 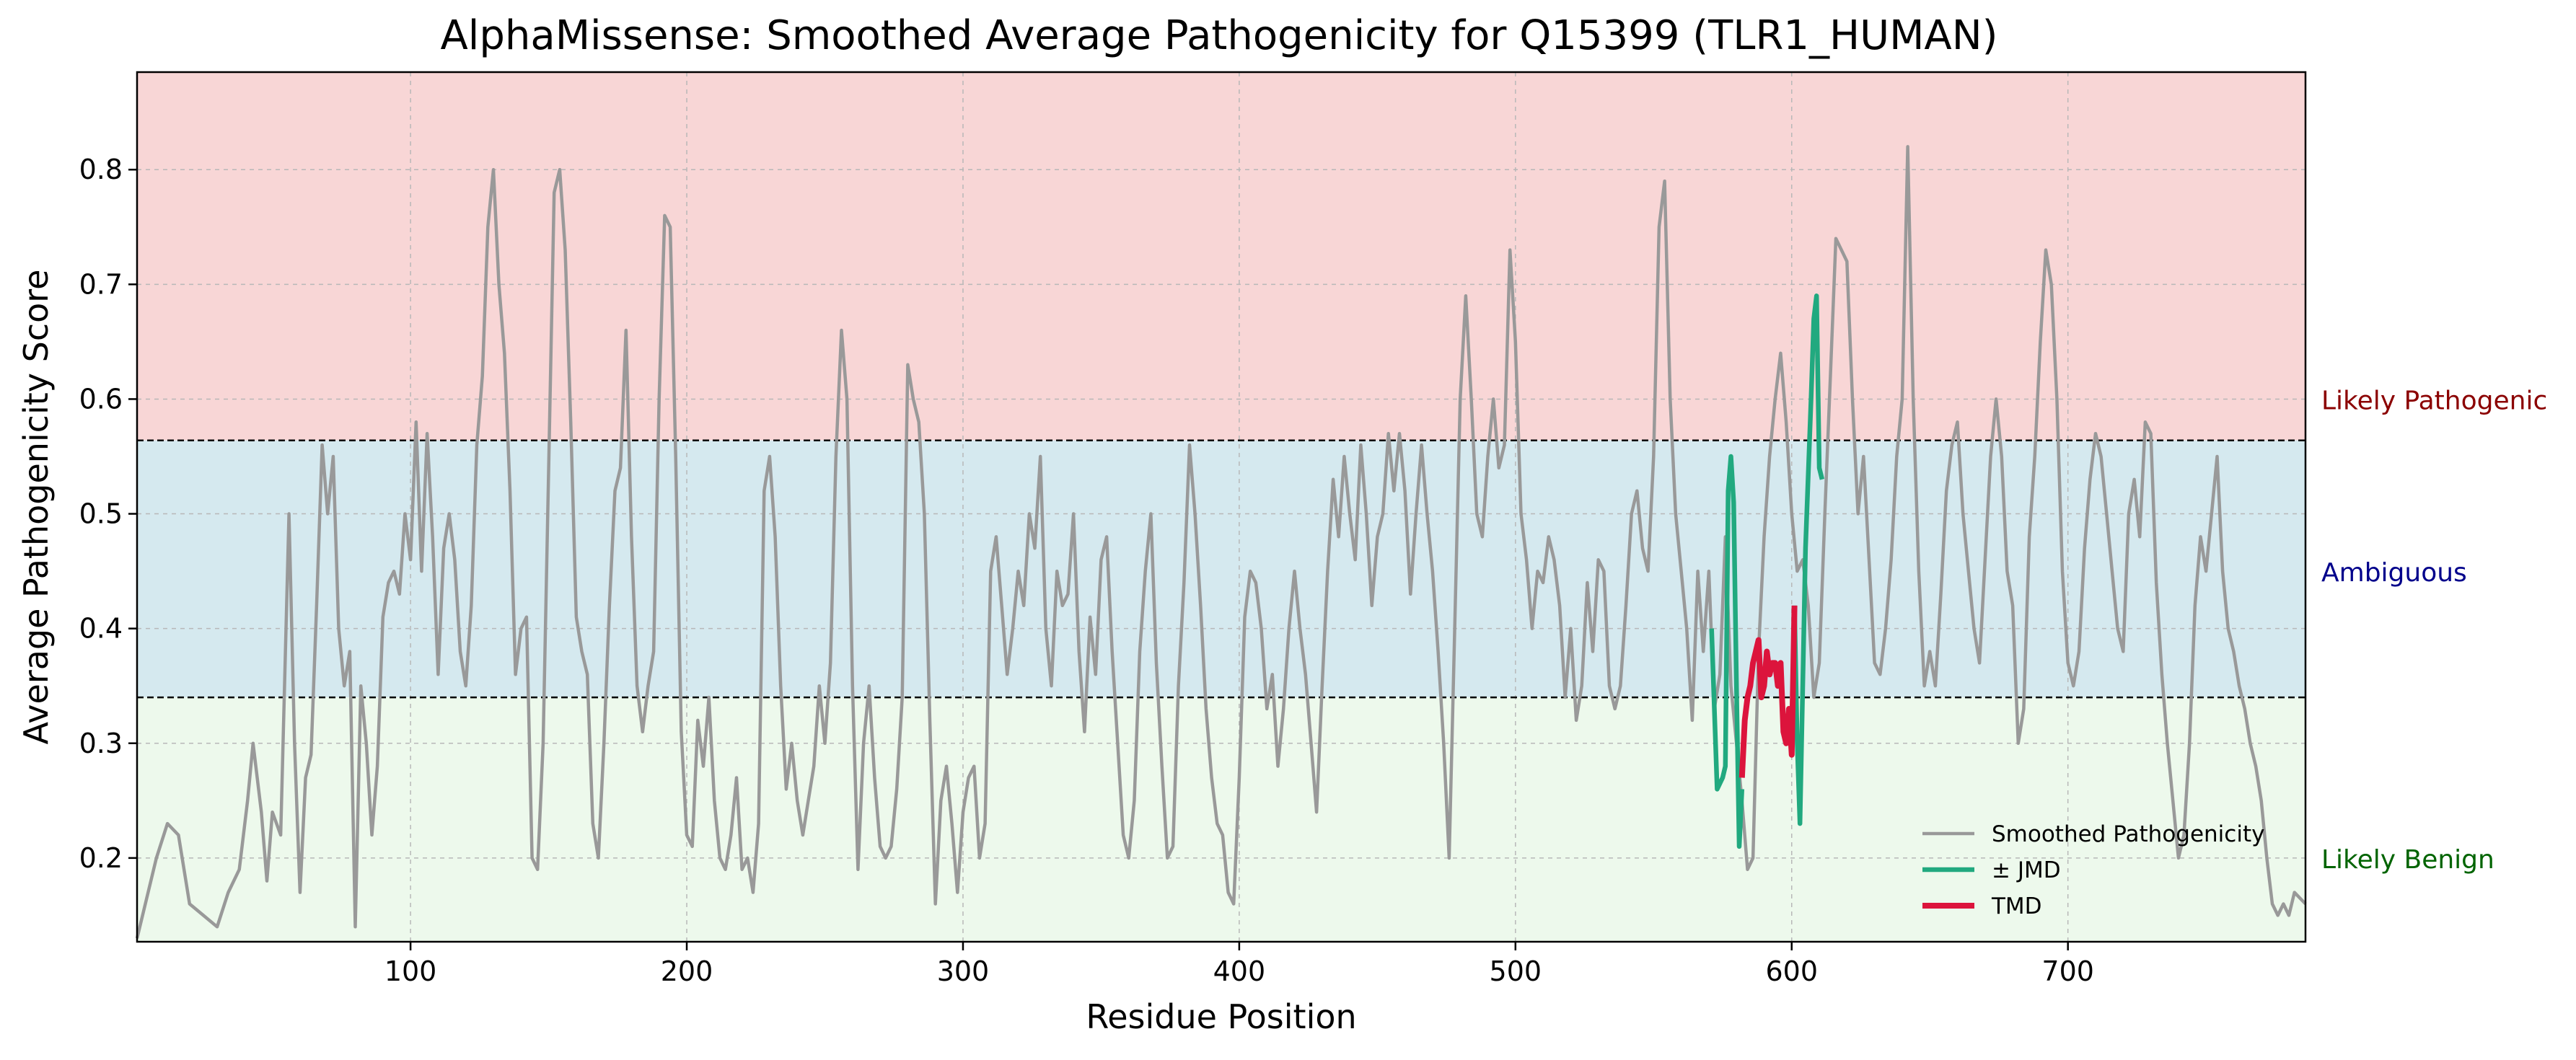 What do you see at coordinates (101, 858) in the screenshot?
I see `y-tick-label-0: 0.2` at bounding box center [101, 858].